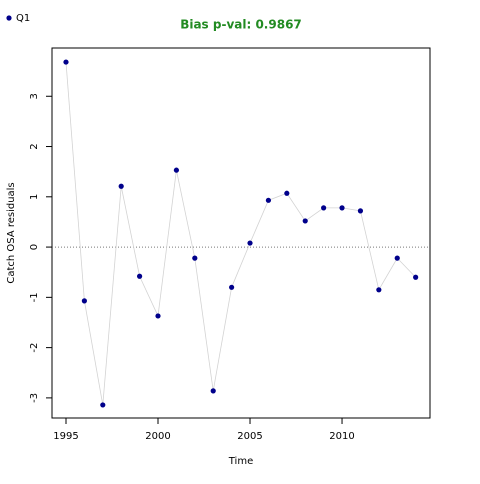  Describe the element at coordinates (34, 247) in the screenshot. I see `y-tick-label: 0` at that location.